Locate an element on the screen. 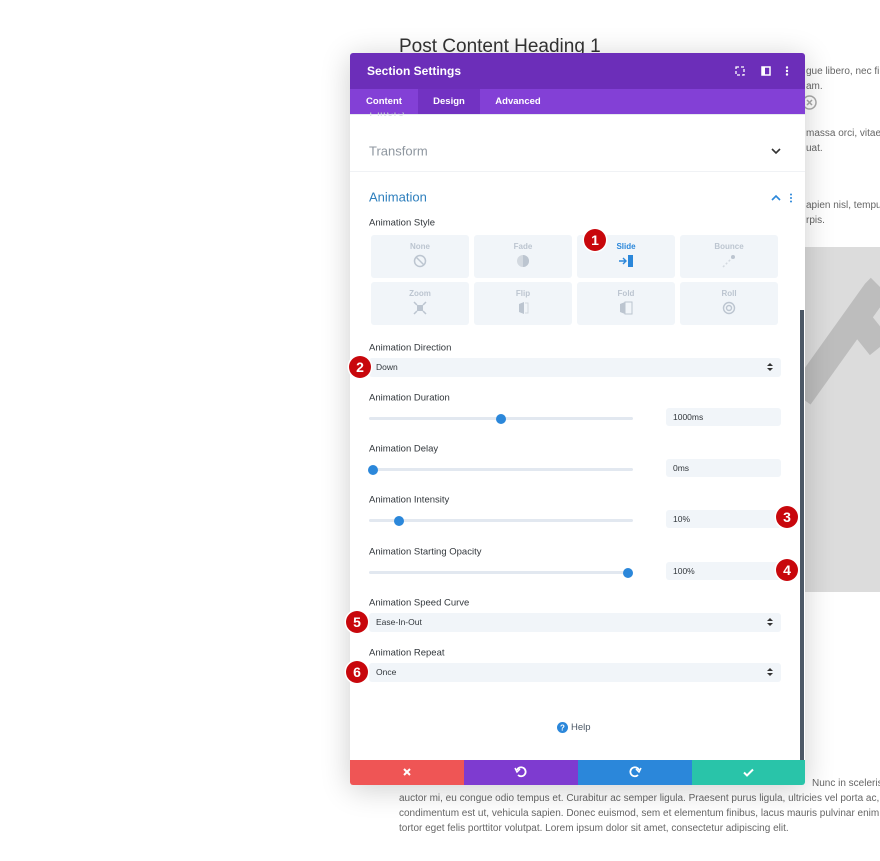 Image resolution: width=880 pixels, height=861 pixels. option-label: Zoom is located at coordinates (420, 293).